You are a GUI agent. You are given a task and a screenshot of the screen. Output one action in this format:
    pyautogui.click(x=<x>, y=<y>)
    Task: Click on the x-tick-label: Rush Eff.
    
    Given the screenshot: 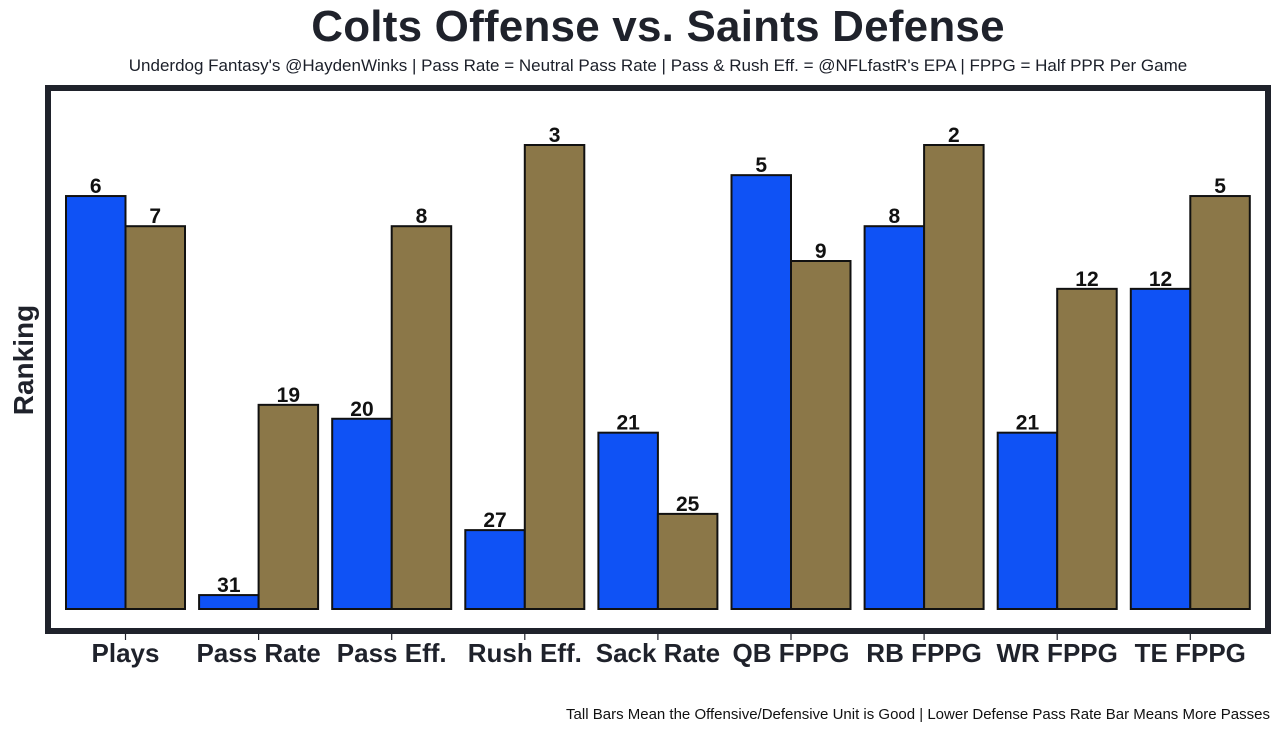 What is the action you would take?
    pyautogui.click(x=525, y=653)
    